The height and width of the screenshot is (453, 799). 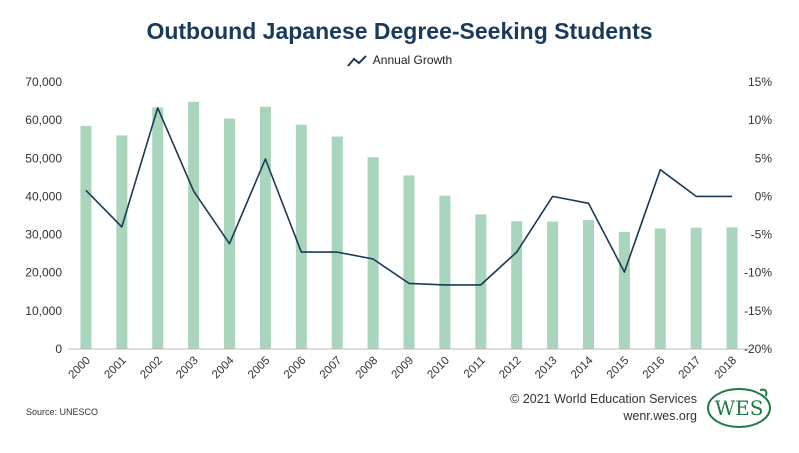 I want to click on left-tick-label: 30,000, so click(x=43, y=235).